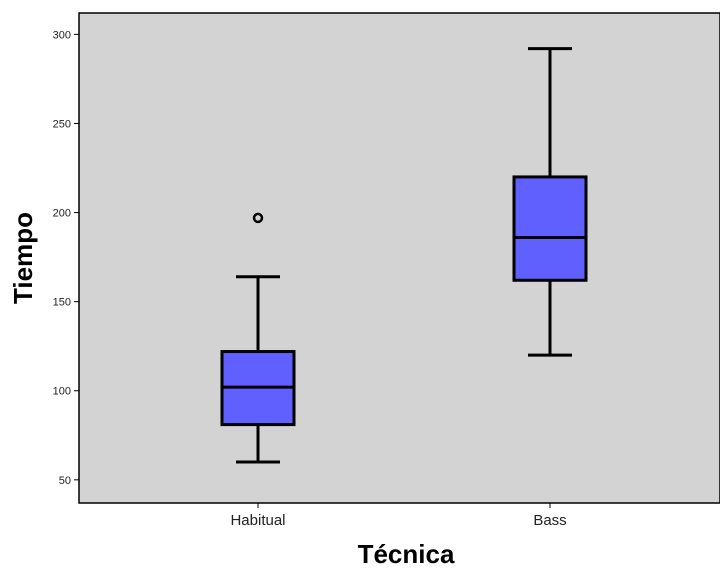 The height and width of the screenshot is (572, 720). Describe the element at coordinates (62, 35) in the screenshot. I see `y-tick-label: 300` at that location.